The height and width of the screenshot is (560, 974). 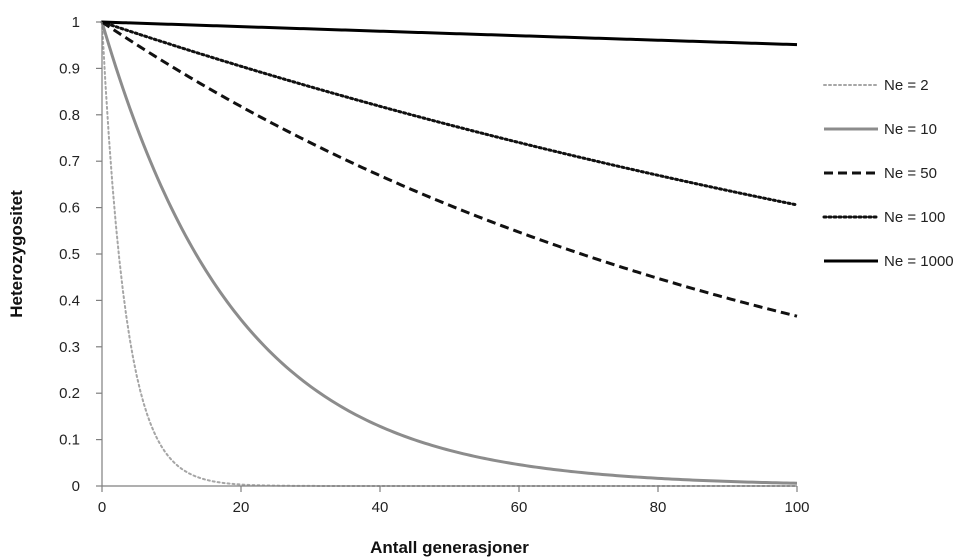 I want to click on legend-label: Ne = 100, so click(x=914, y=217).